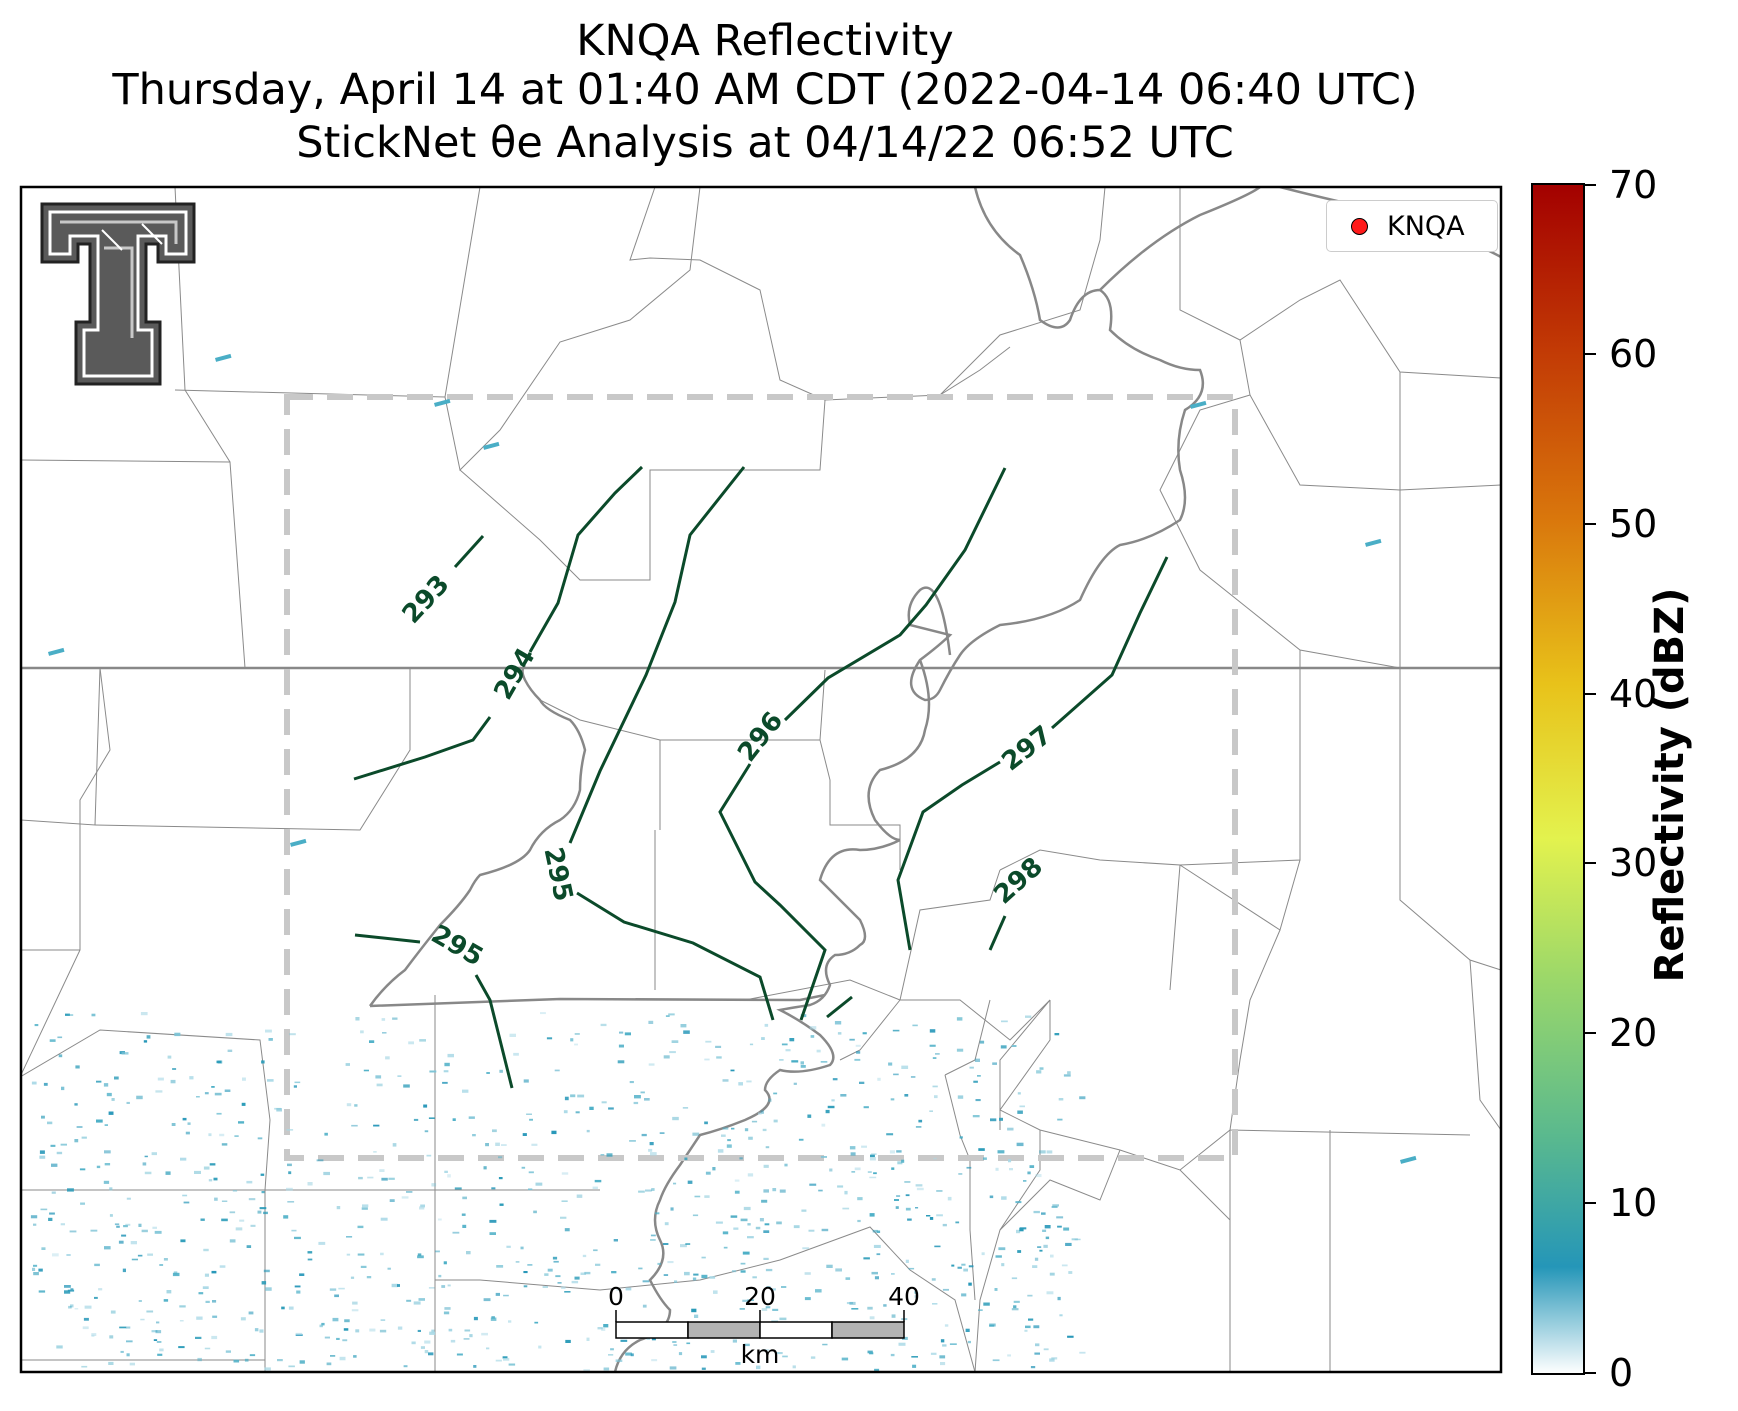 This screenshot has width=1738, height=1411. What do you see at coordinates (1621, 1373) in the screenshot?
I see `colorbar-tick-0: 0` at bounding box center [1621, 1373].